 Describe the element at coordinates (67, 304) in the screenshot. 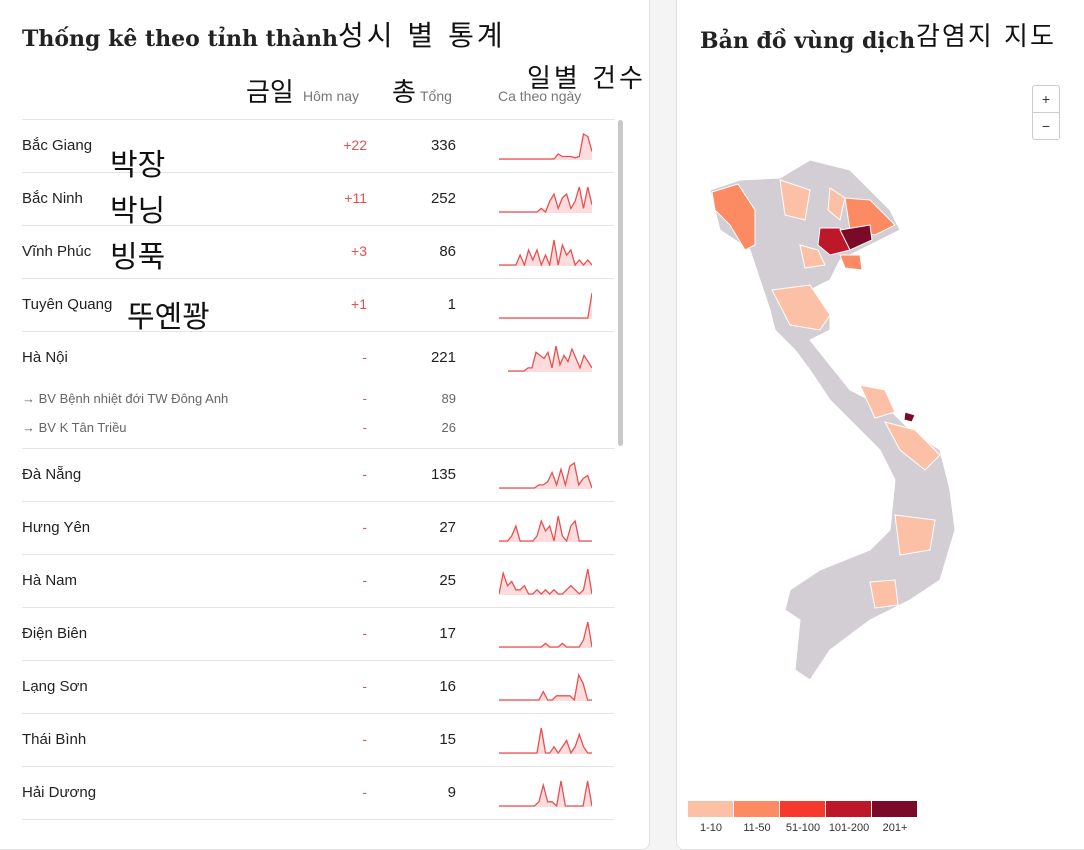

I see `province-name: Tuyên Quang` at that location.